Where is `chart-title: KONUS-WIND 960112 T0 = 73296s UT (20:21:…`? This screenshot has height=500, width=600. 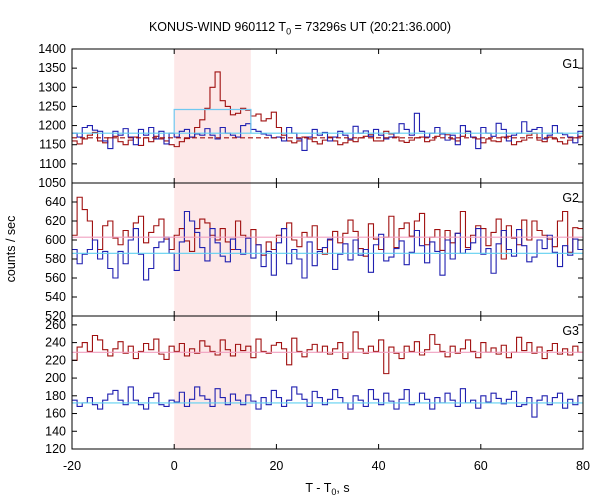
chart-title: KONUS-WIND 960112 T0 = 73296s UT (20:21:… is located at coordinates (300, 28).